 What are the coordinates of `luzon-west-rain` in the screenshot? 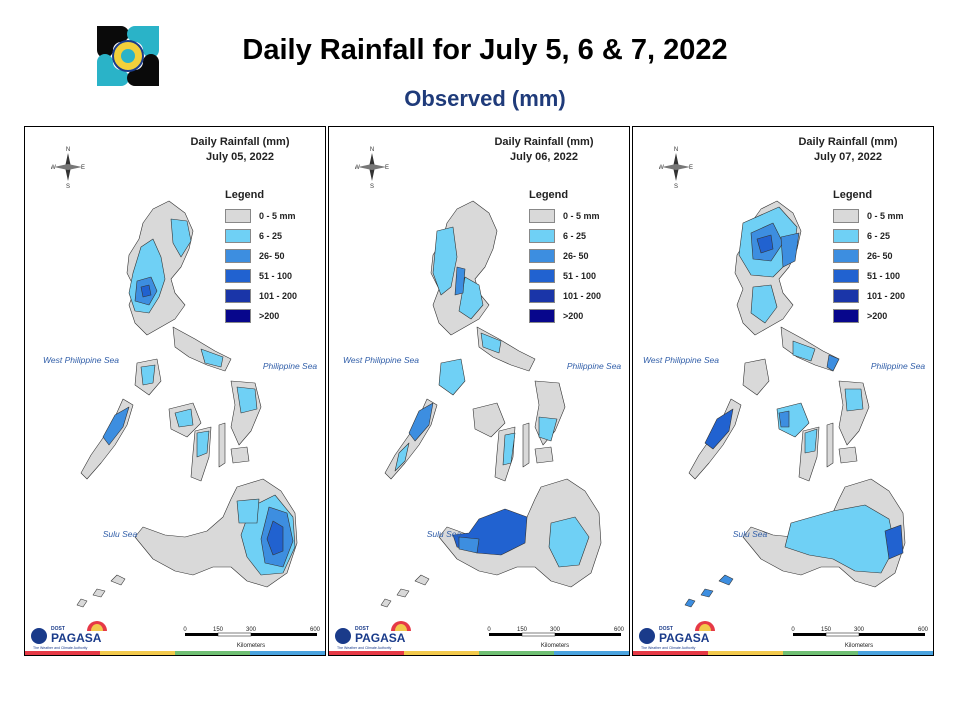 It's located at (445, 261).